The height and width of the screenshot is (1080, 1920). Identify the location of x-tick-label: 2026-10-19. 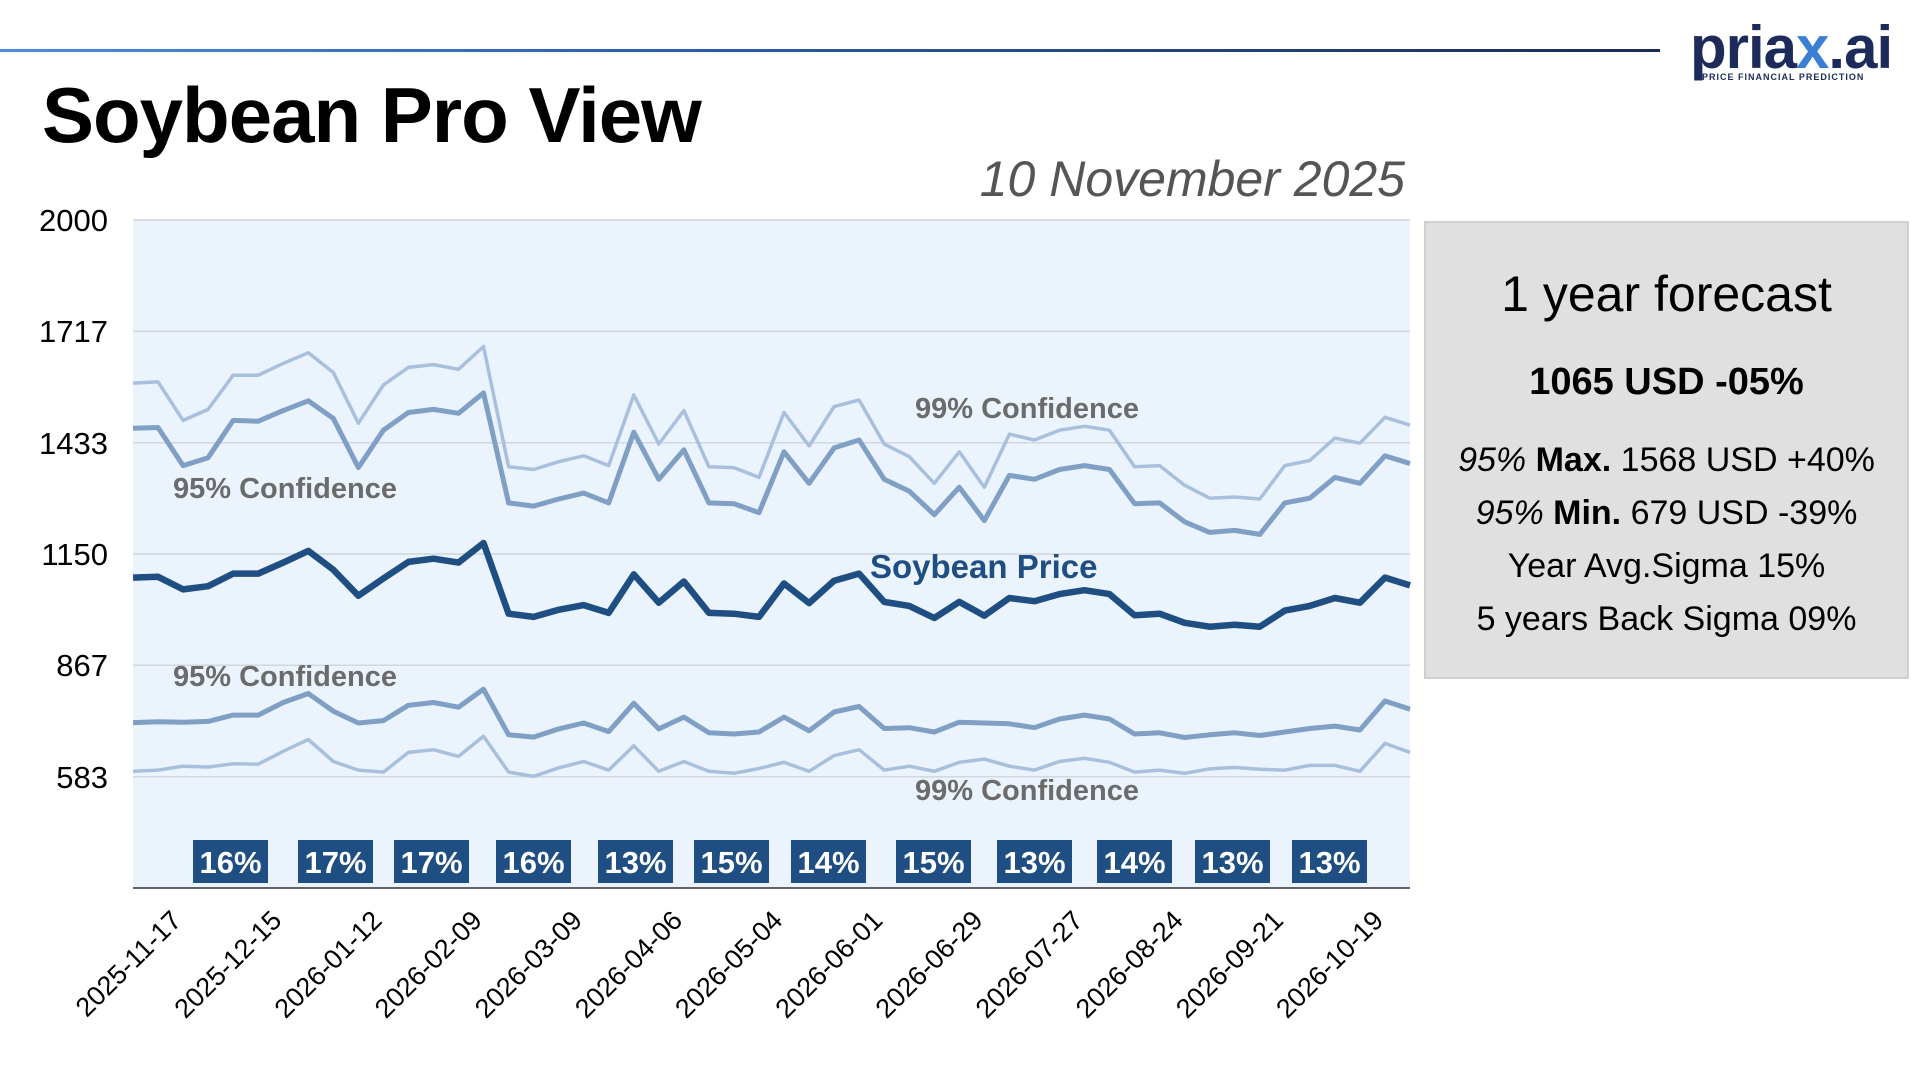
(1329, 964).